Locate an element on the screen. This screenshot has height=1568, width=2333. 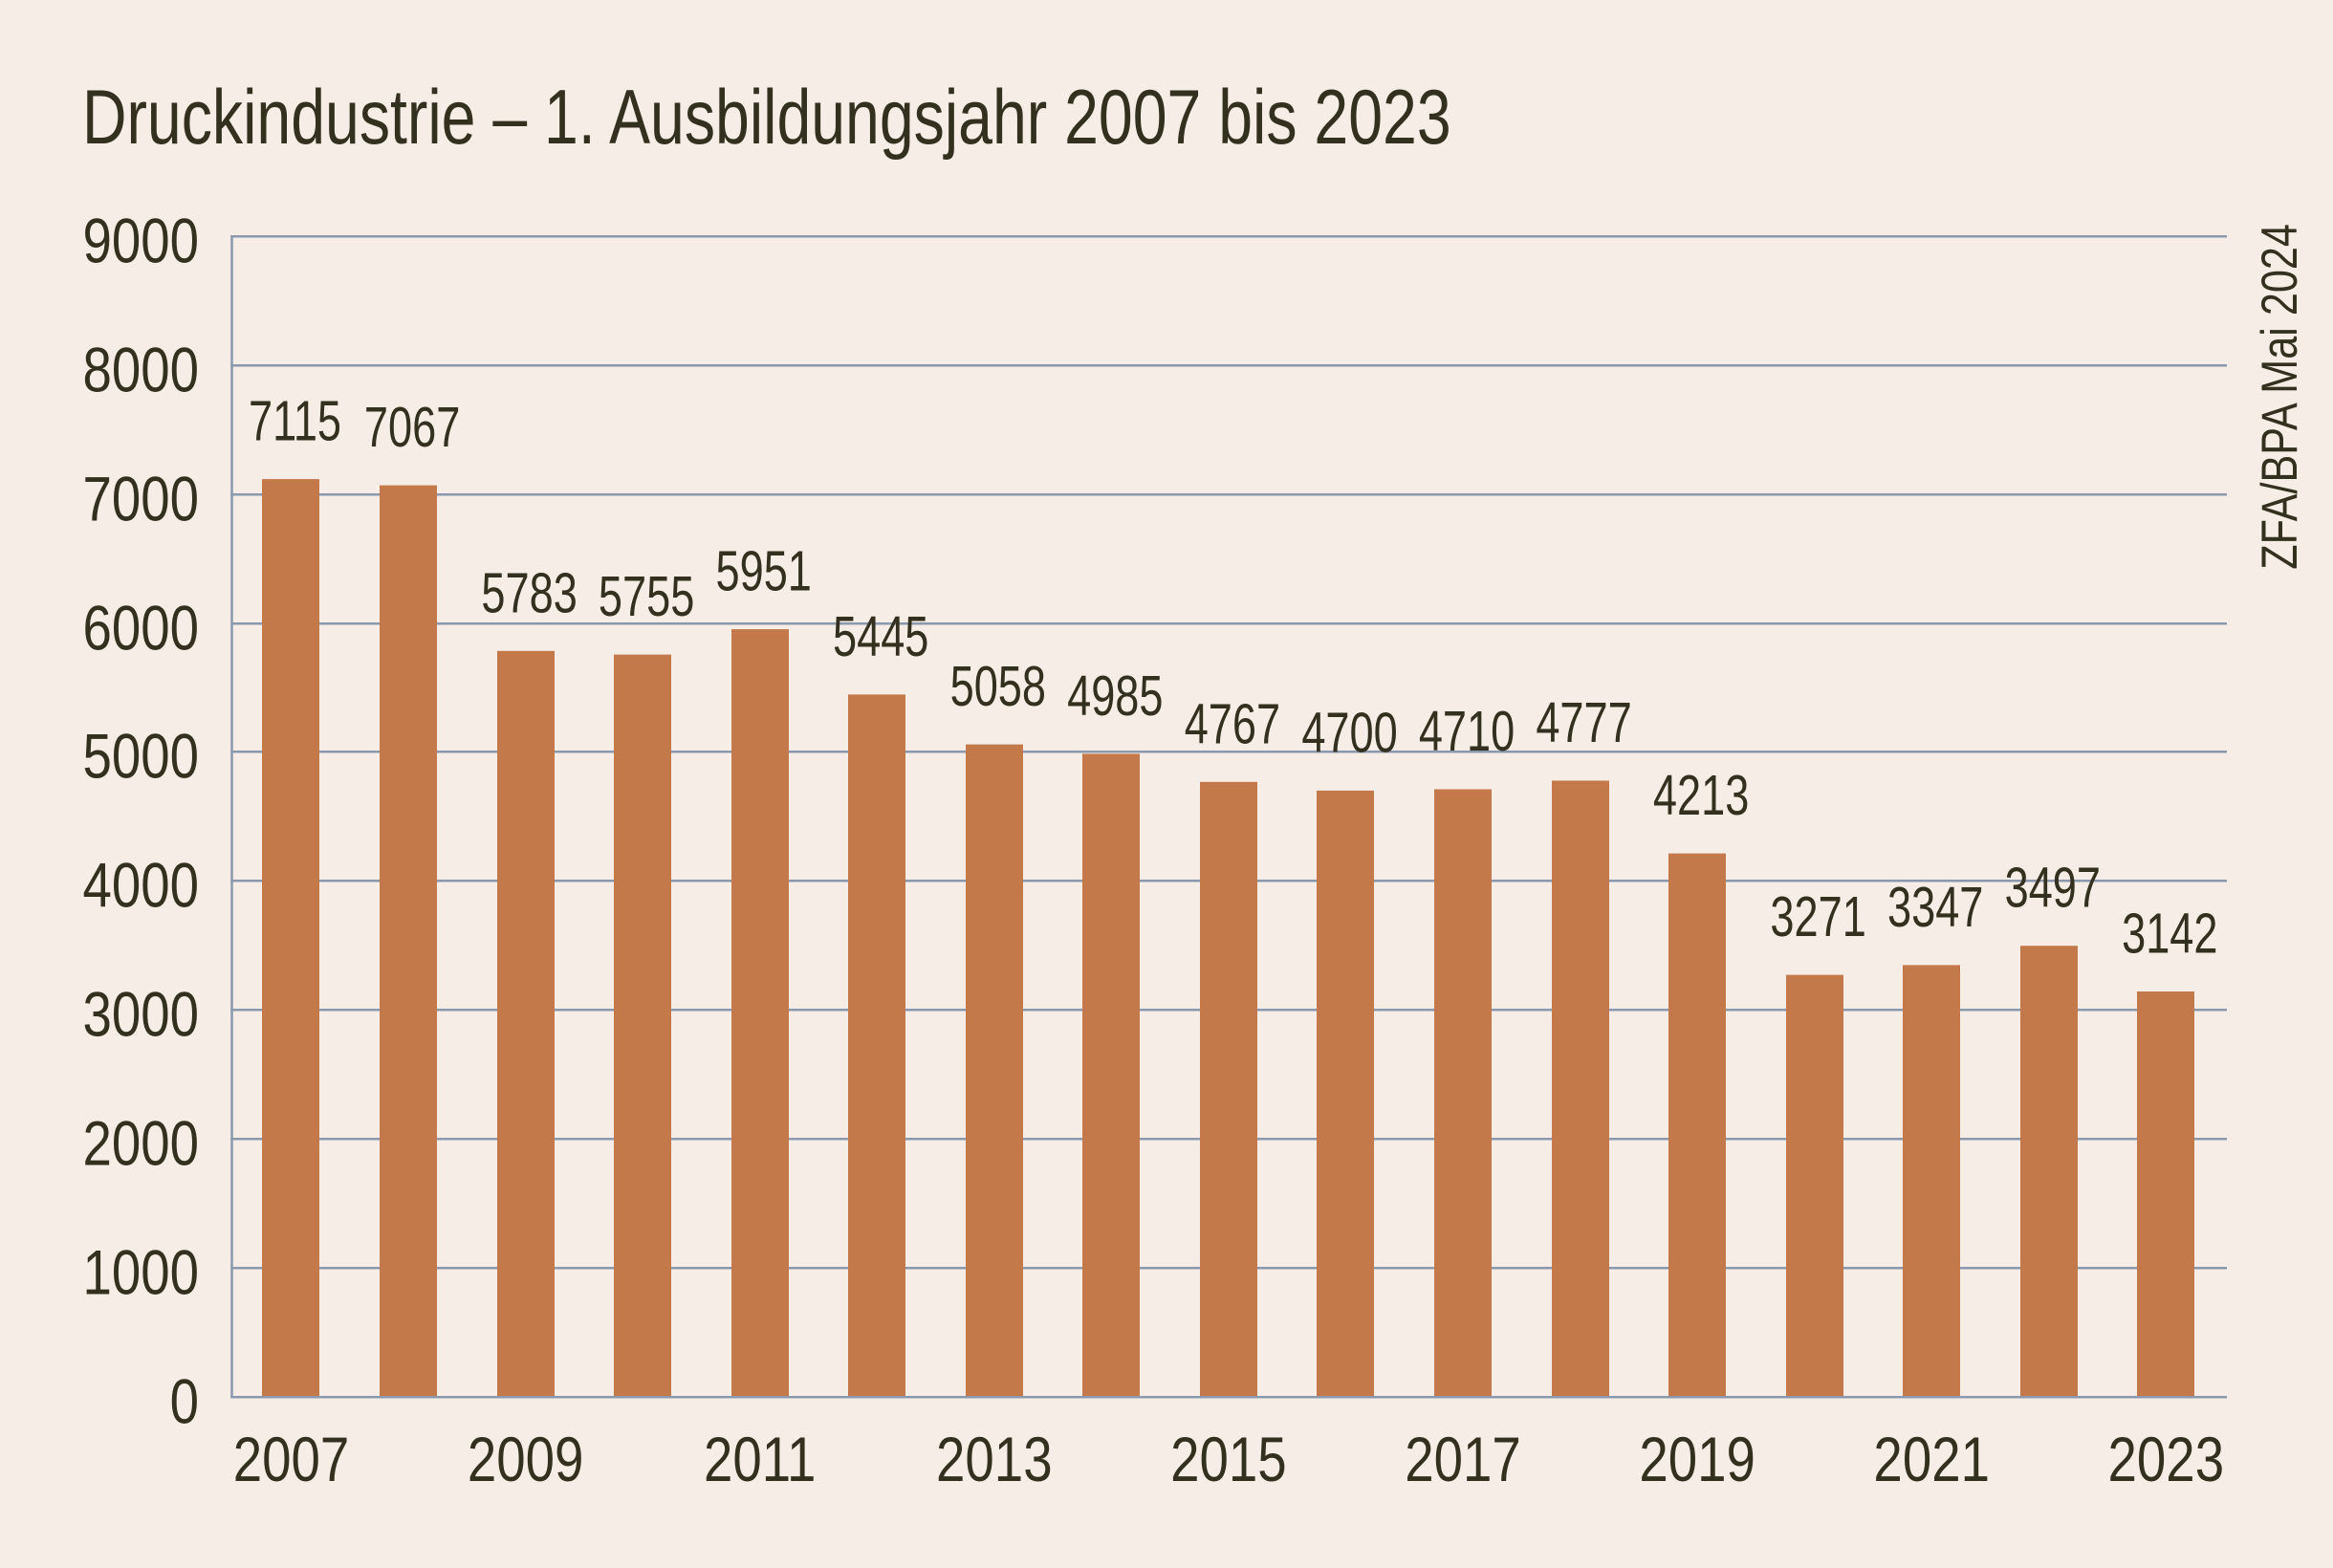
svg-text: 5445 is located at coordinates (880, 636).